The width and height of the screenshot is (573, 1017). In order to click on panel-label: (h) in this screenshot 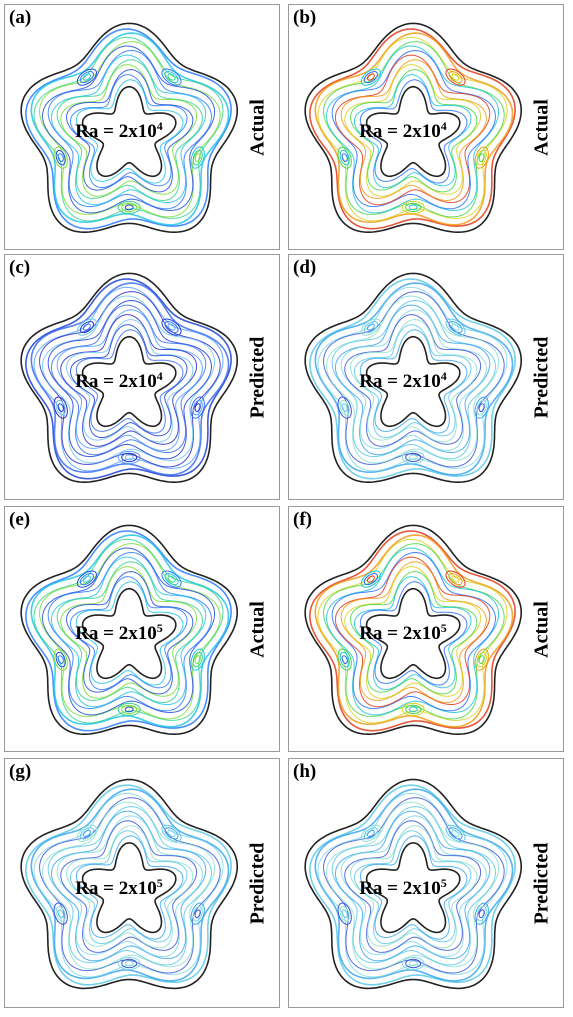, I will do `click(305, 771)`.